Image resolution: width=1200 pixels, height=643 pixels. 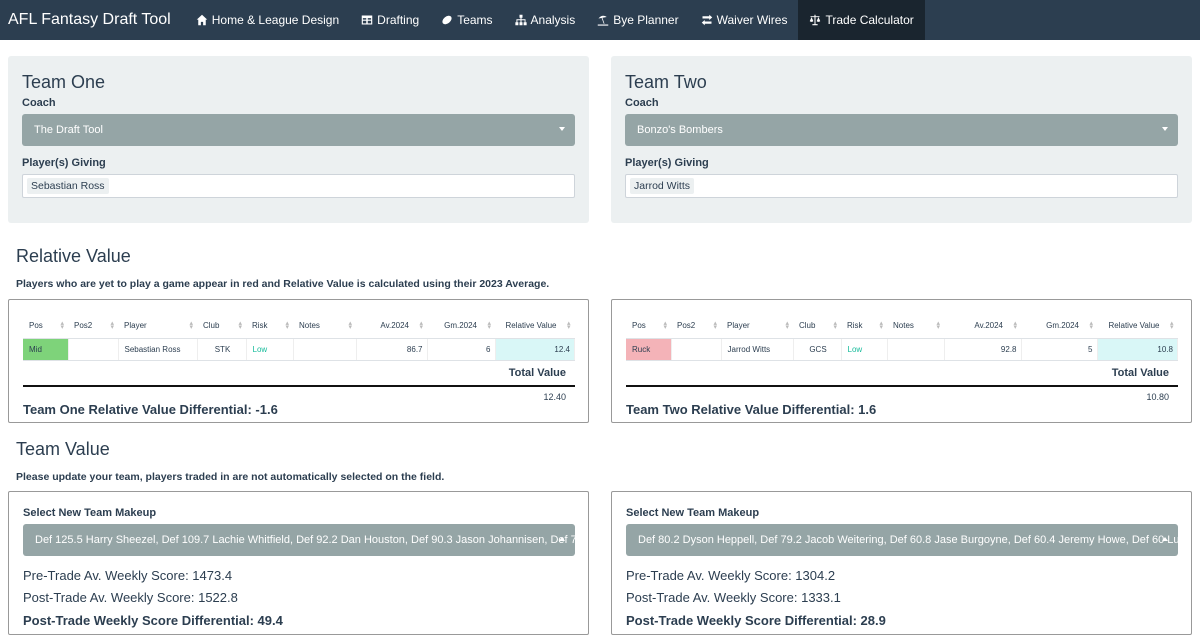 What do you see at coordinates (398, 20) in the screenshot?
I see `nav-drafting-label: Drafting` at bounding box center [398, 20].